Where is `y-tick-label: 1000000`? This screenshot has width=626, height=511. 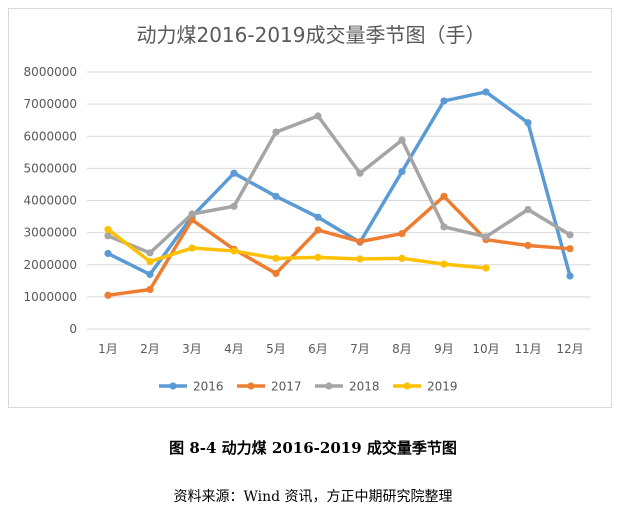
y-tick-label: 1000000 is located at coordinates (50, 297).